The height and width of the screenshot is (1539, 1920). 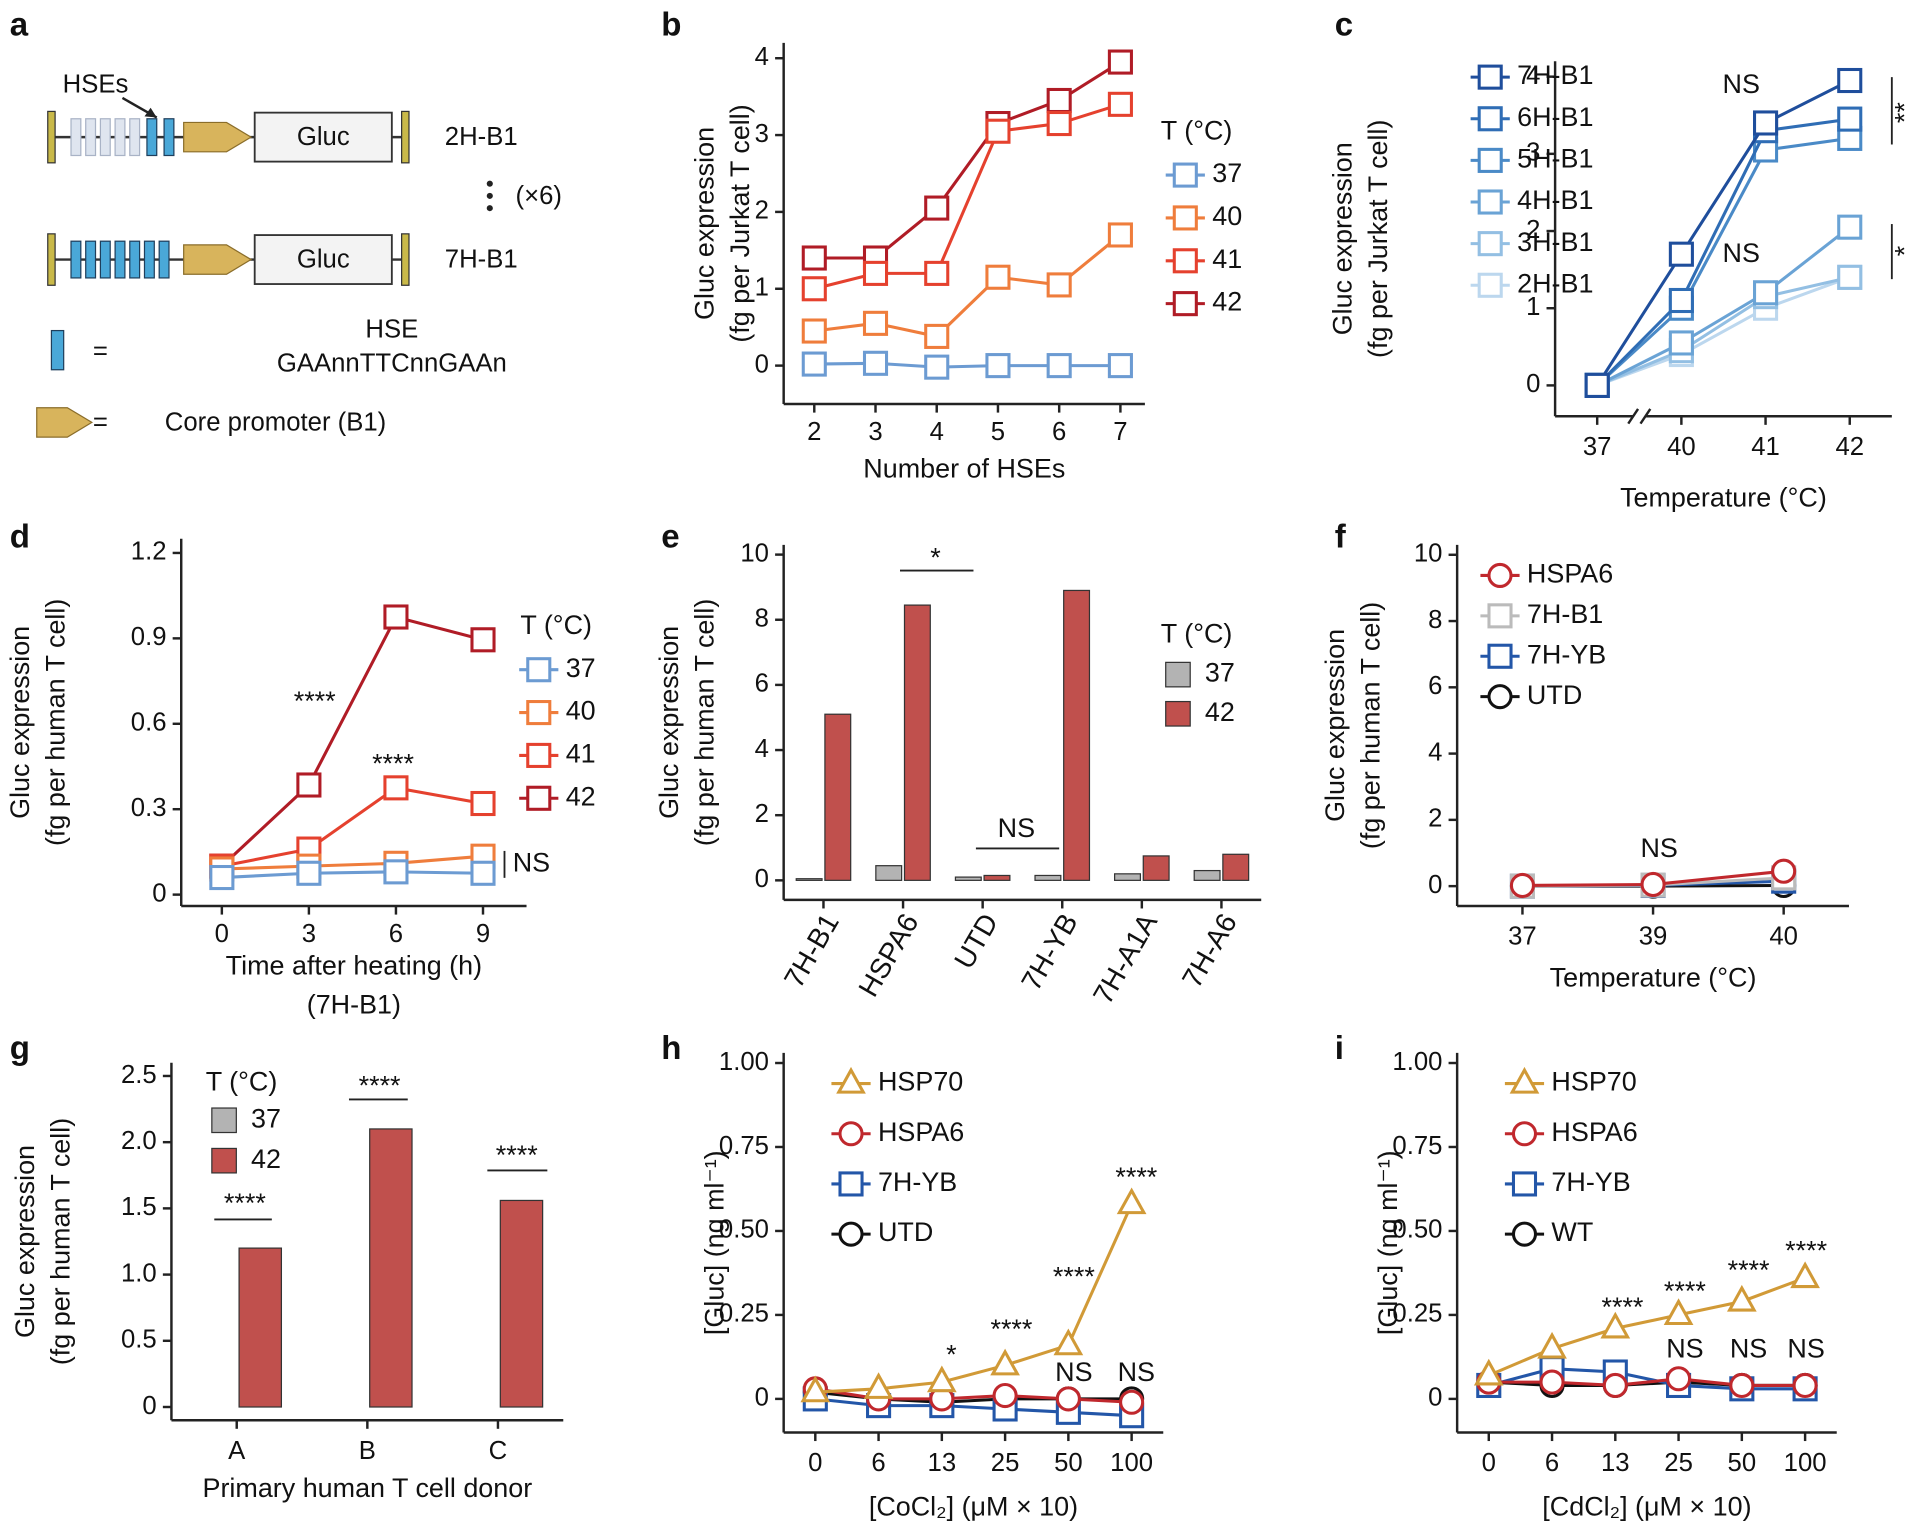 I want to click on legend-label: 4H-B1, so click(x=1555, y=200).